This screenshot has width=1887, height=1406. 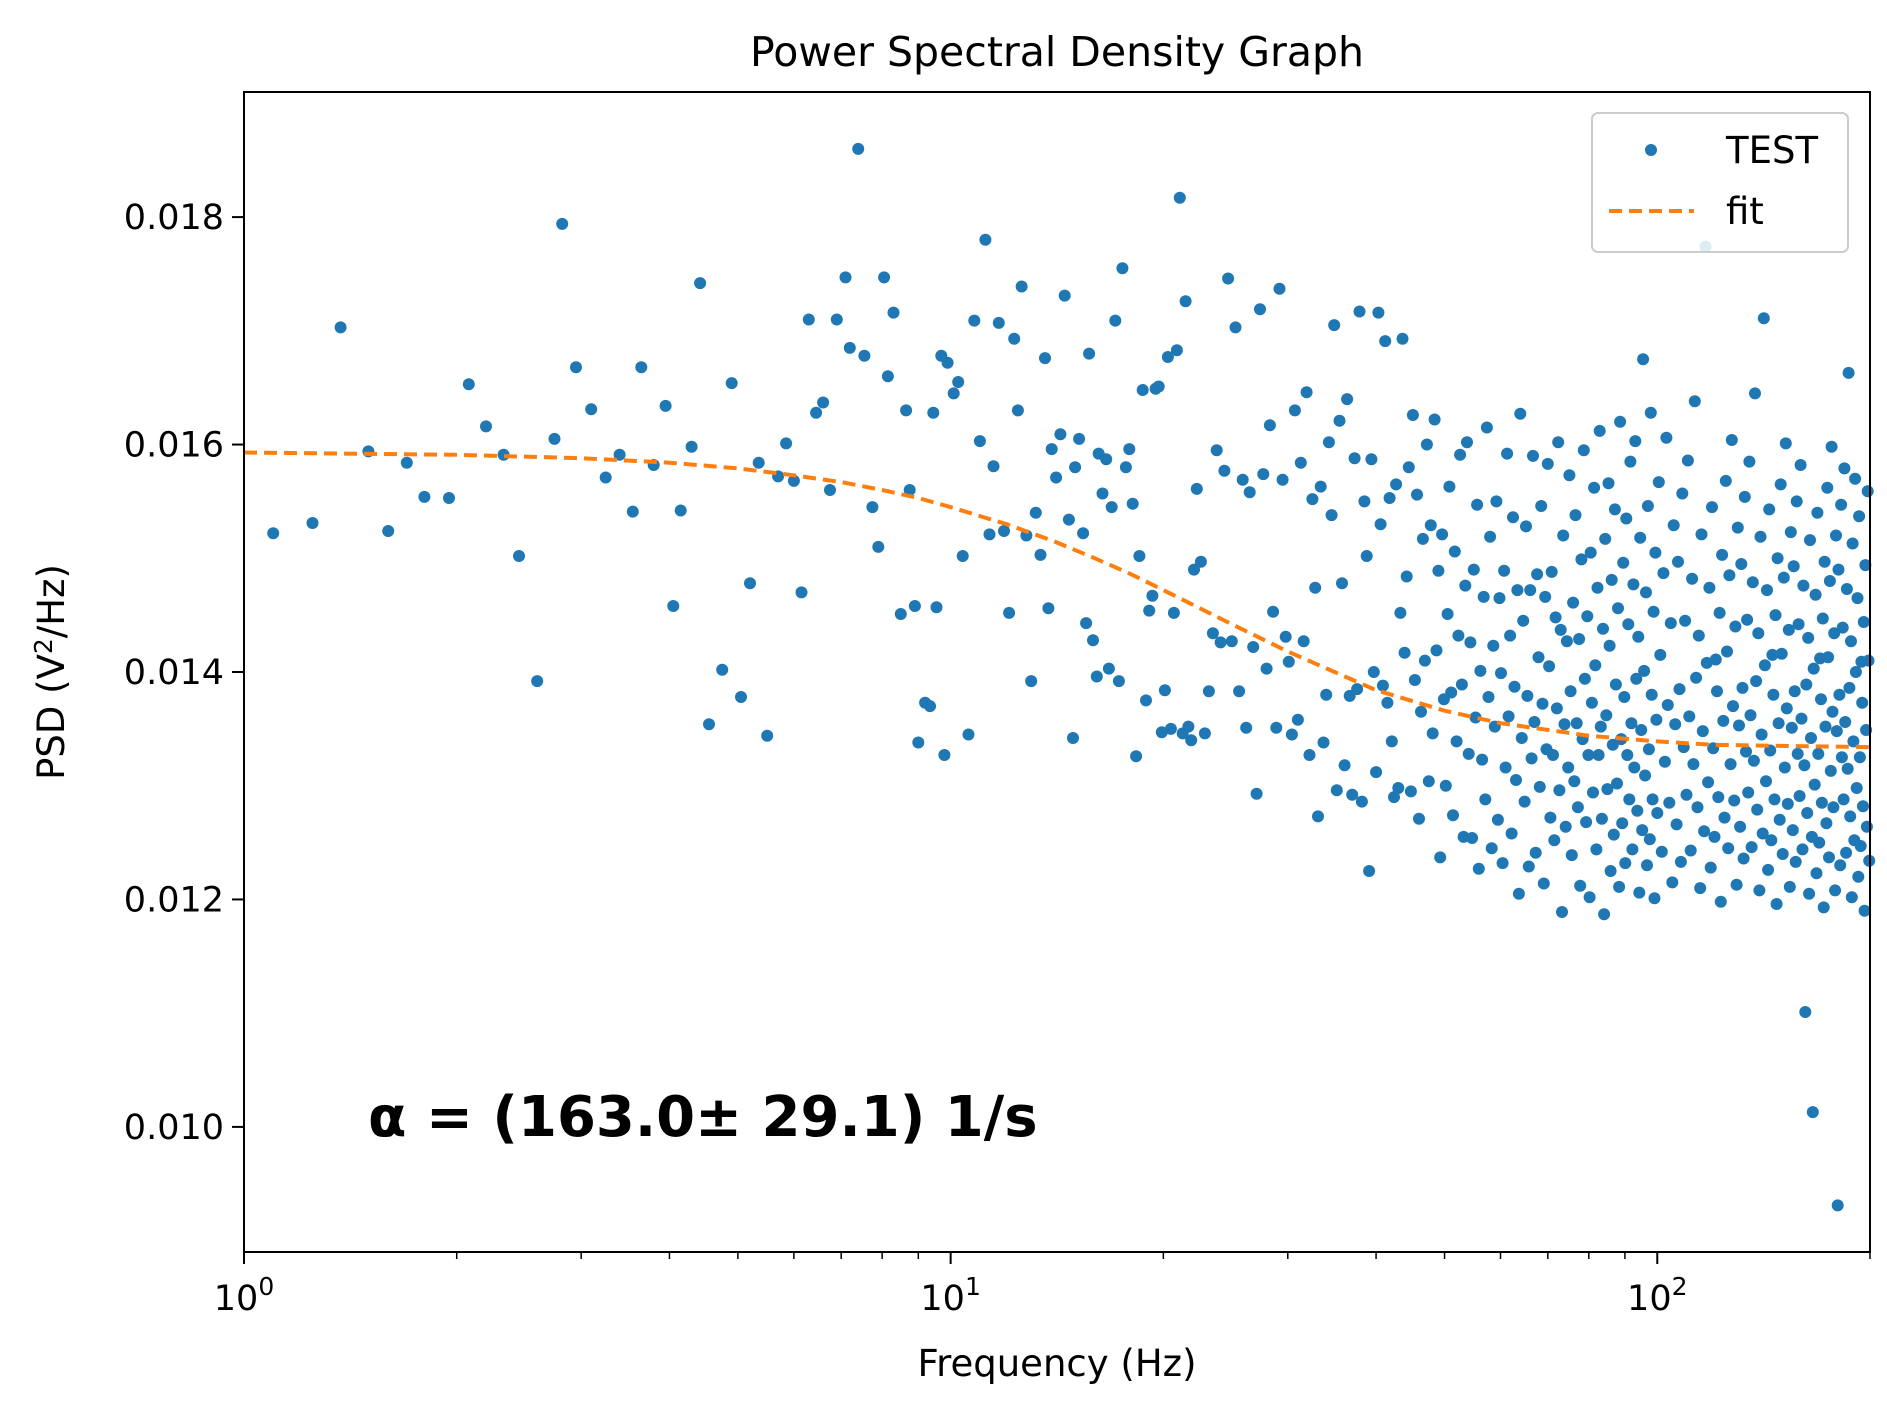 I want to click on x-axis-label: Frequency (Hz), so click(x=1056, y=1363).